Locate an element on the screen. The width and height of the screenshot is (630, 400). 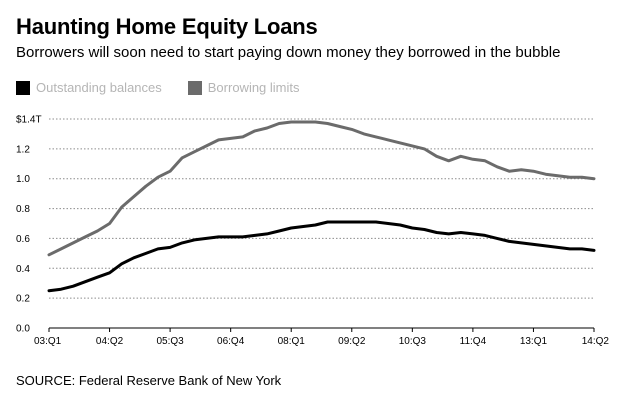
x-tick-label: 13:Q1 is located at coordinates (534, 341).